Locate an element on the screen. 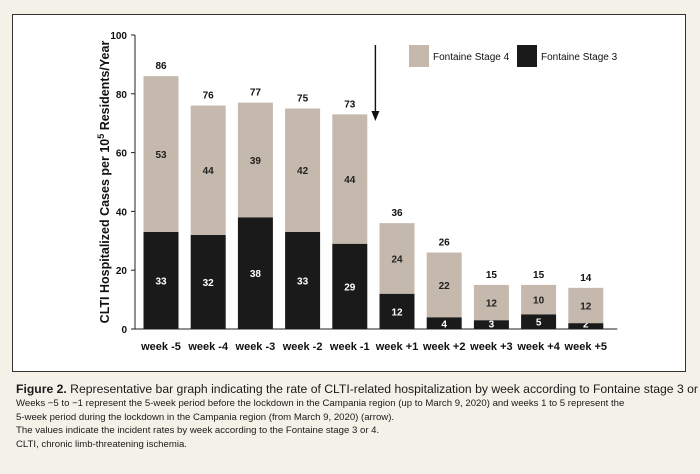  y-tick-label: 40 is located at coordinates (122, 212).